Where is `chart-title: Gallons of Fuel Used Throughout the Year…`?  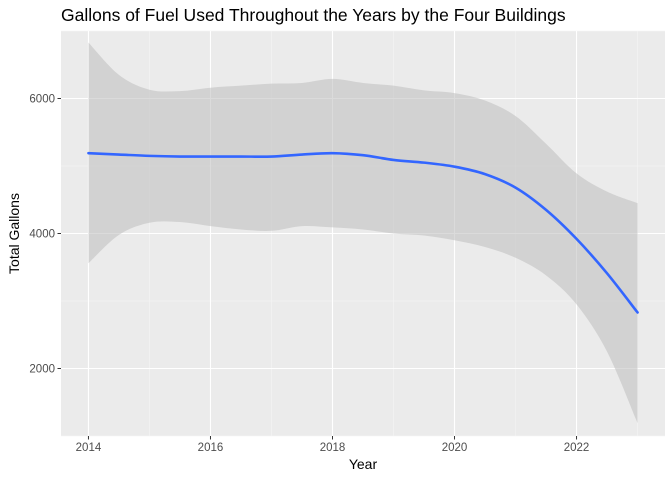
chart-title: Gallons of Fuel Used Throughout the Year… is located at coordinates (313, 15).